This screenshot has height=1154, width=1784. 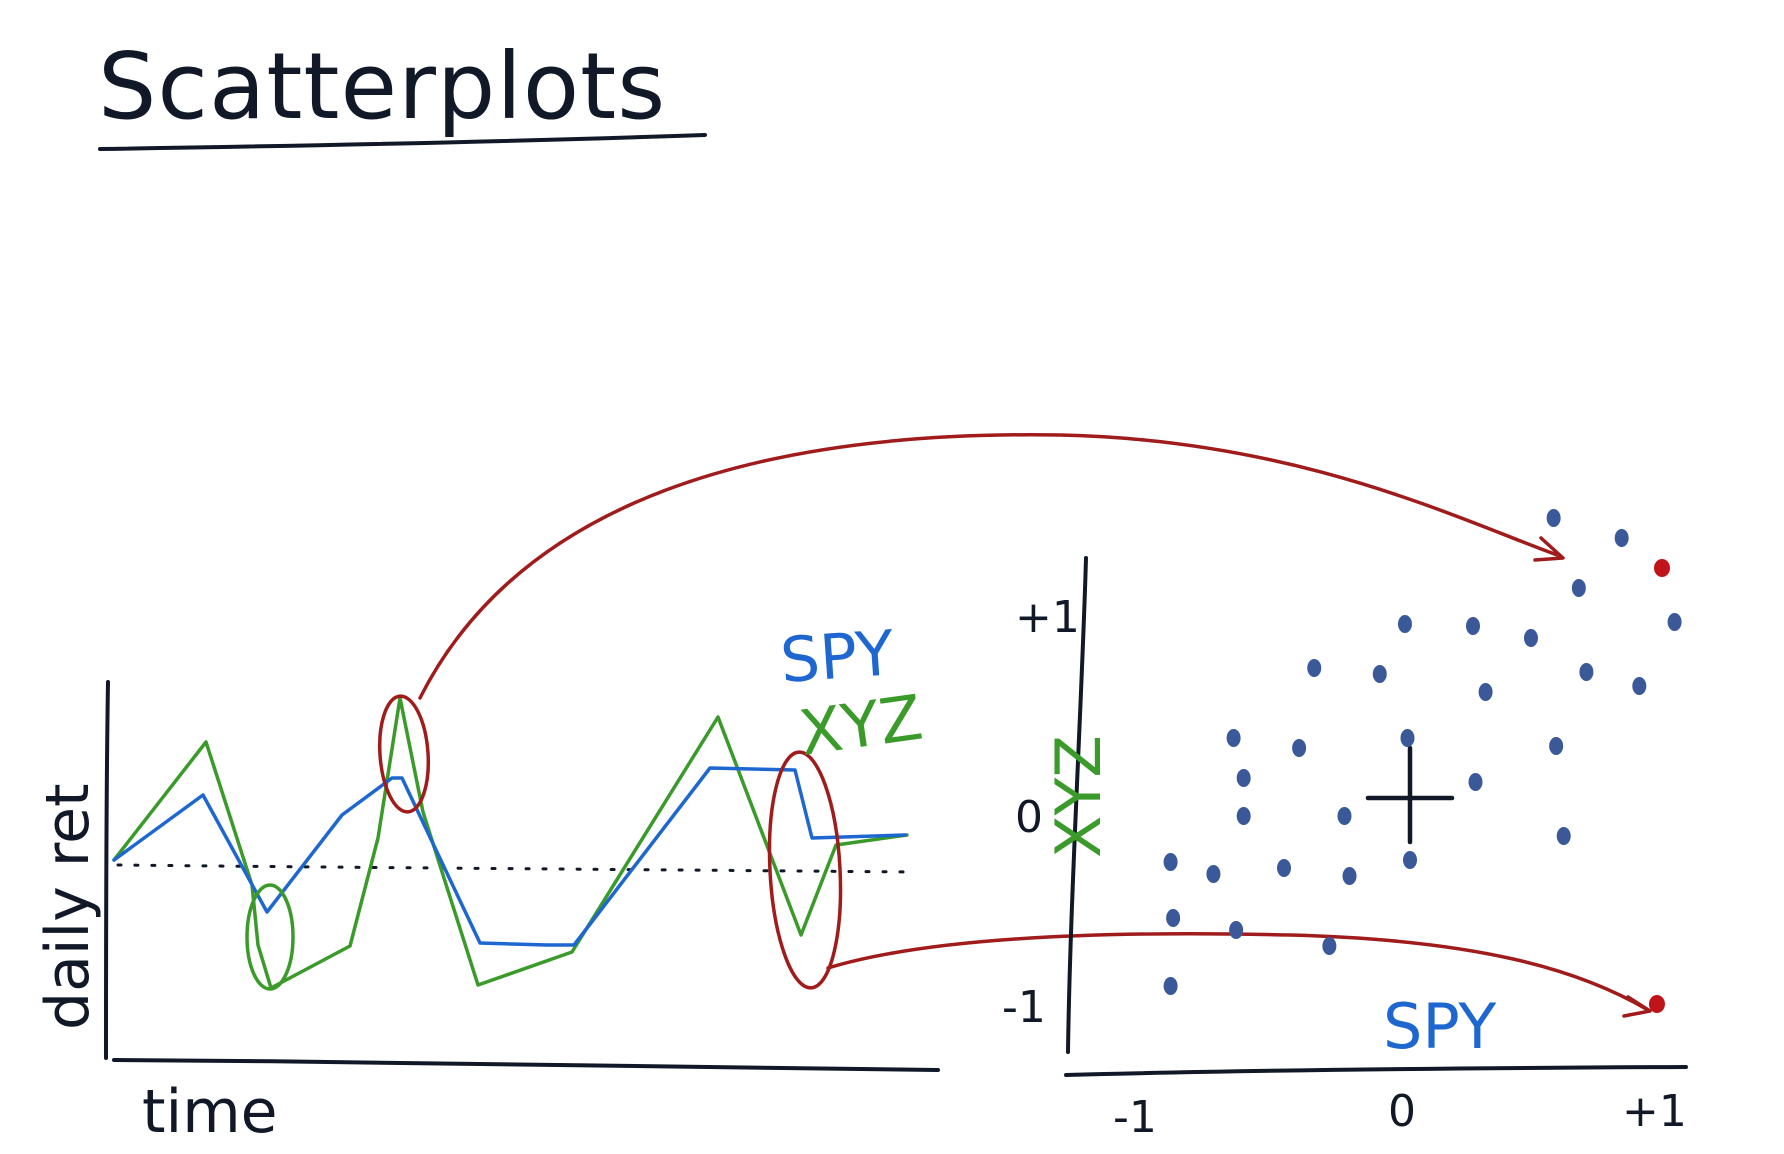 What do you see at coordinates (1024, 1007) in the screenshot?
I see `y-tick-minus-one: -1` at bounding box center [1024, 1007].